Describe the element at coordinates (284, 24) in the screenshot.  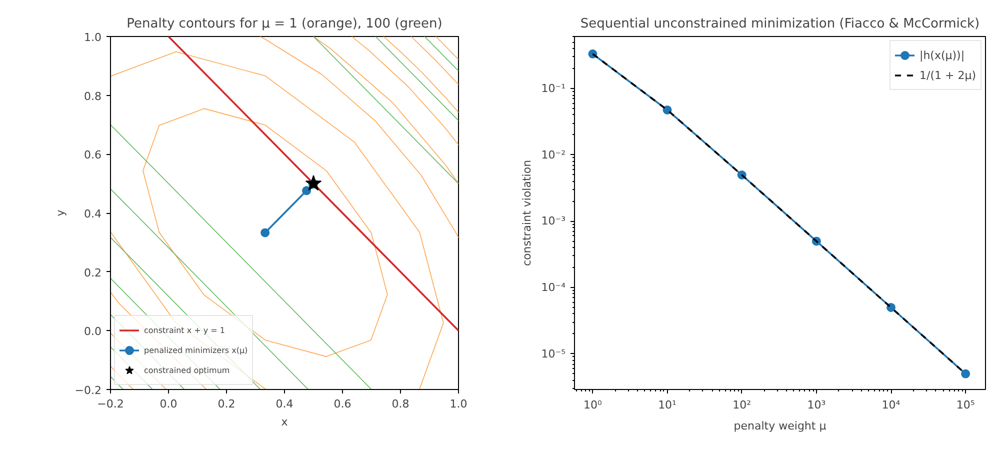
I see `chart-title: Penalty contours for μ = 1 (orange), 100 (green)` at that location.